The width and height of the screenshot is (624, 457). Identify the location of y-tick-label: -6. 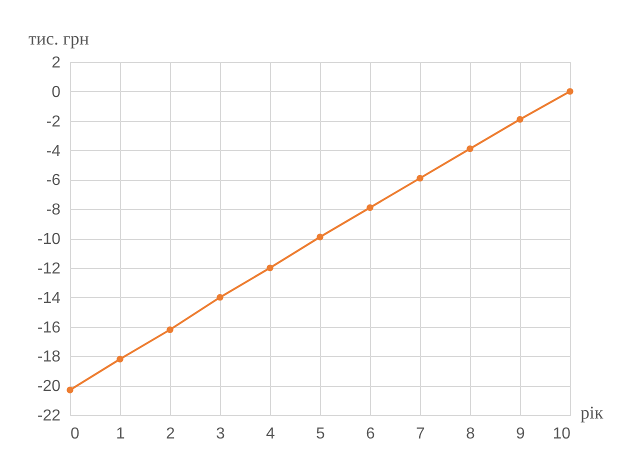
(53, 181).